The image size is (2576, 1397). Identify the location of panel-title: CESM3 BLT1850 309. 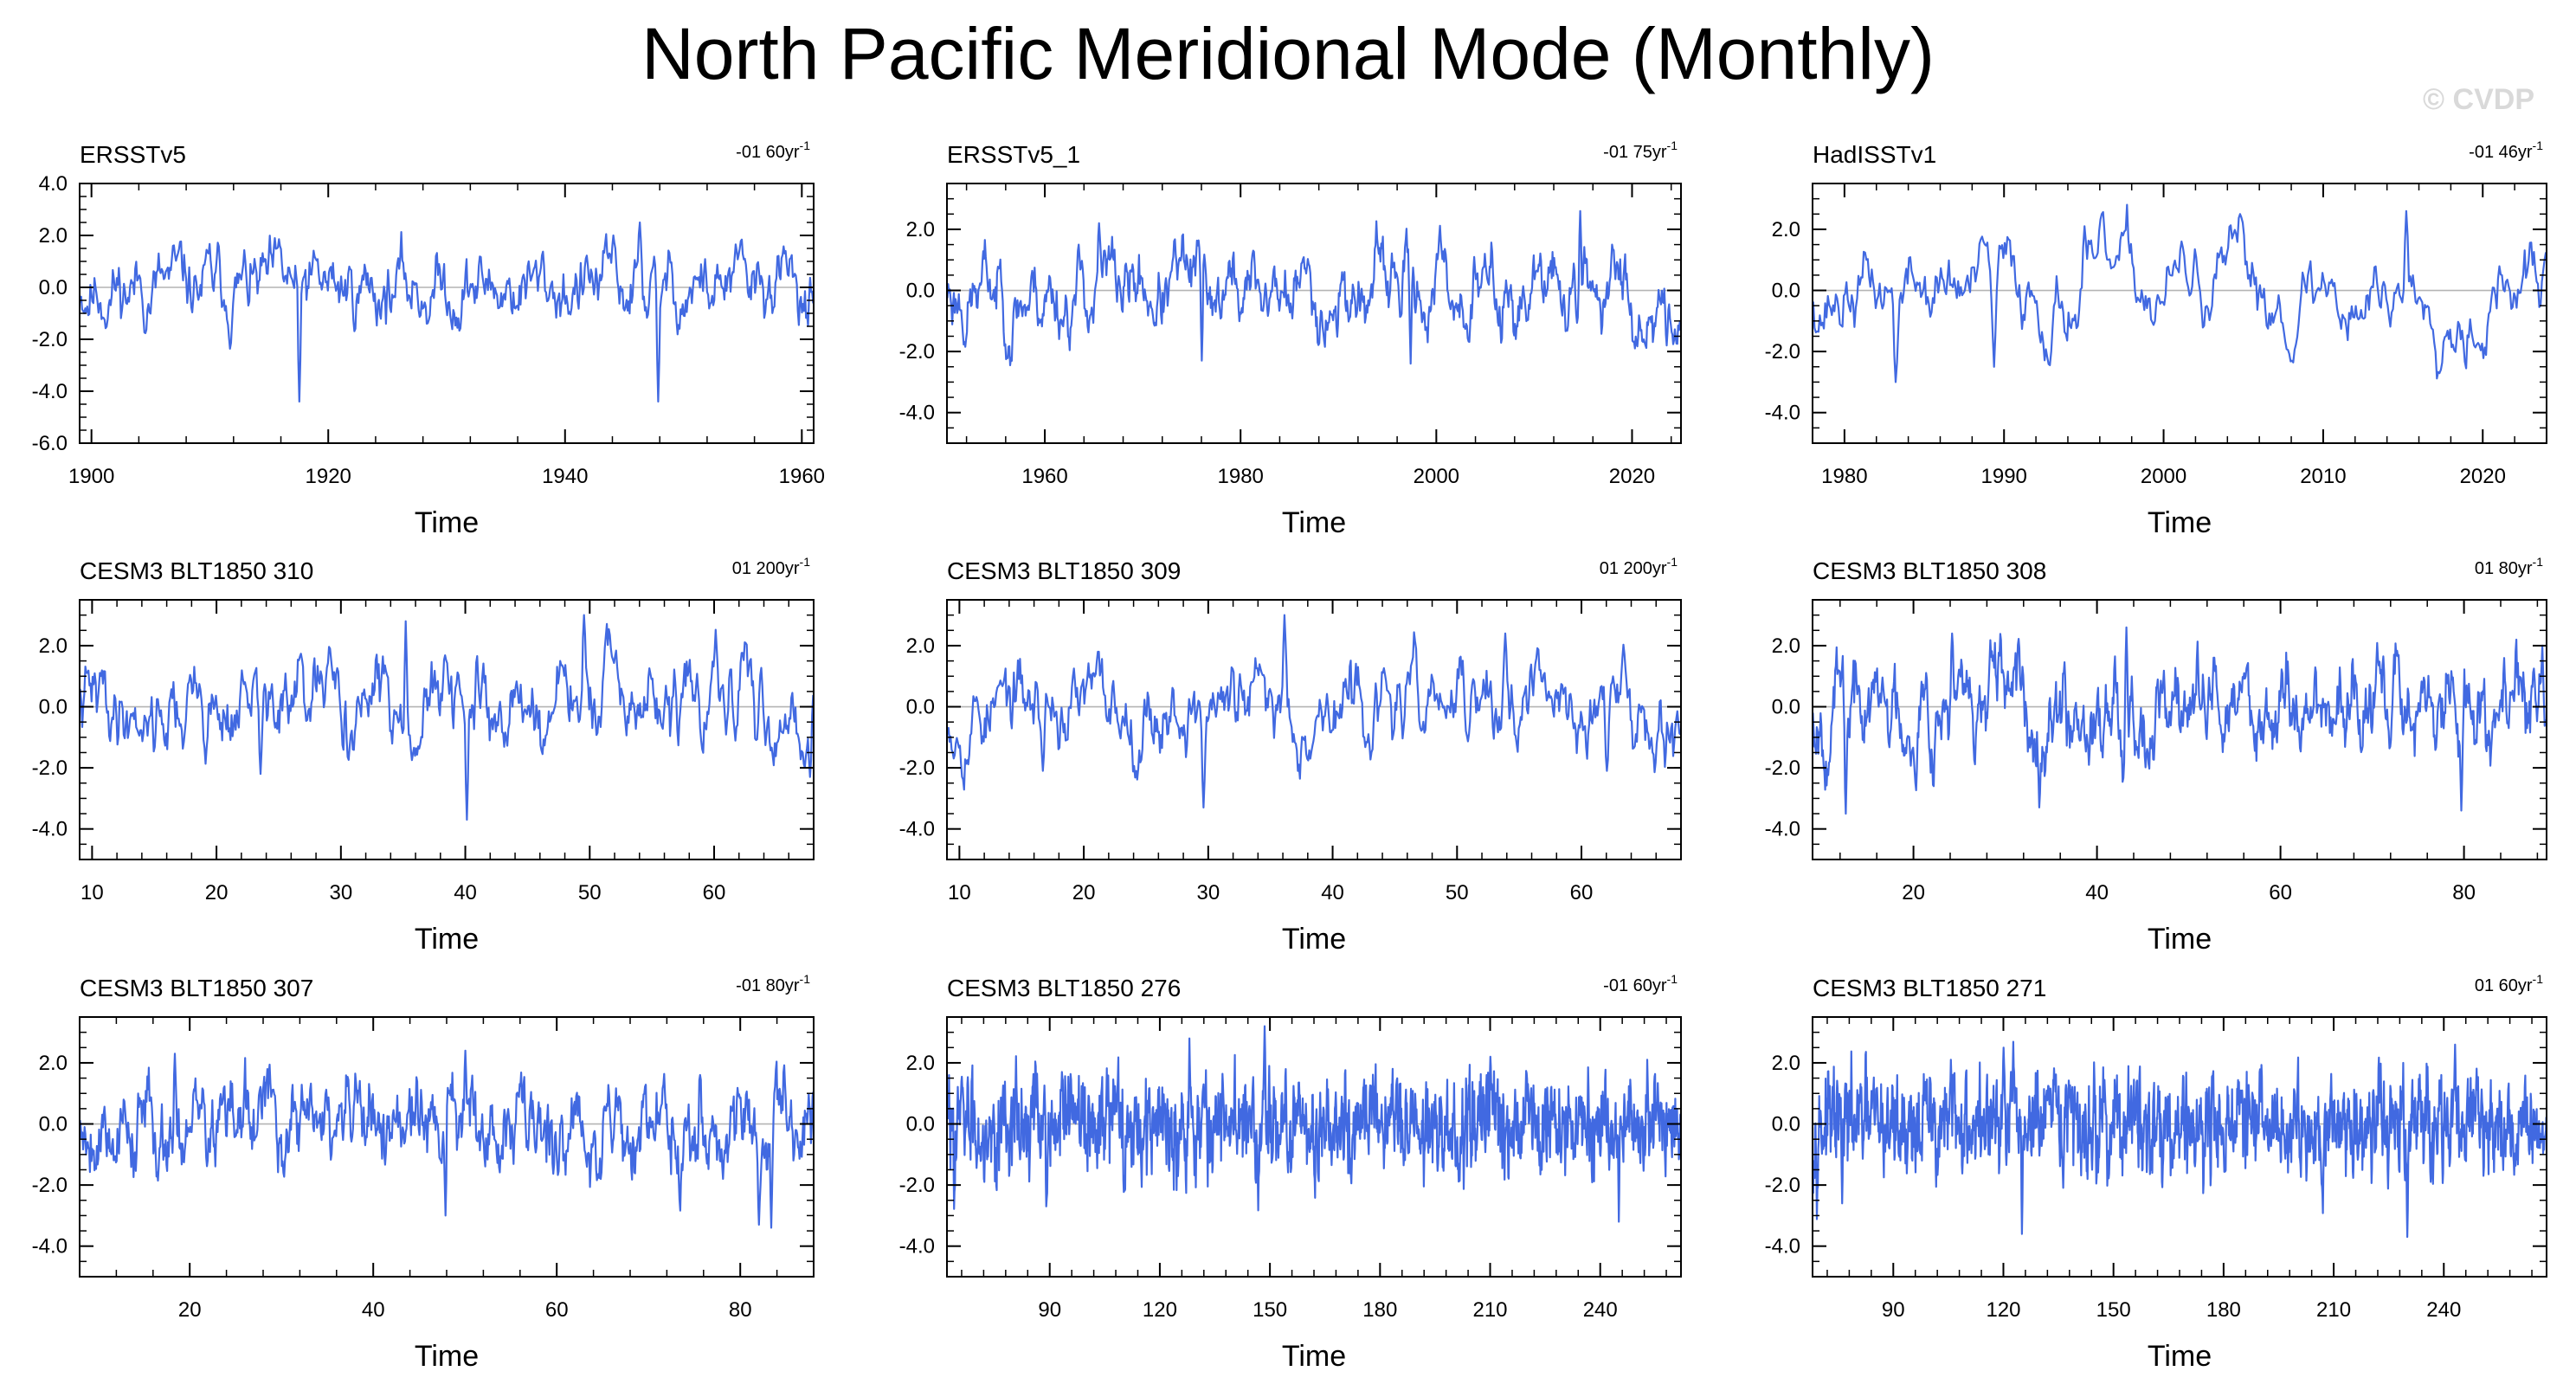
(1064, 570).